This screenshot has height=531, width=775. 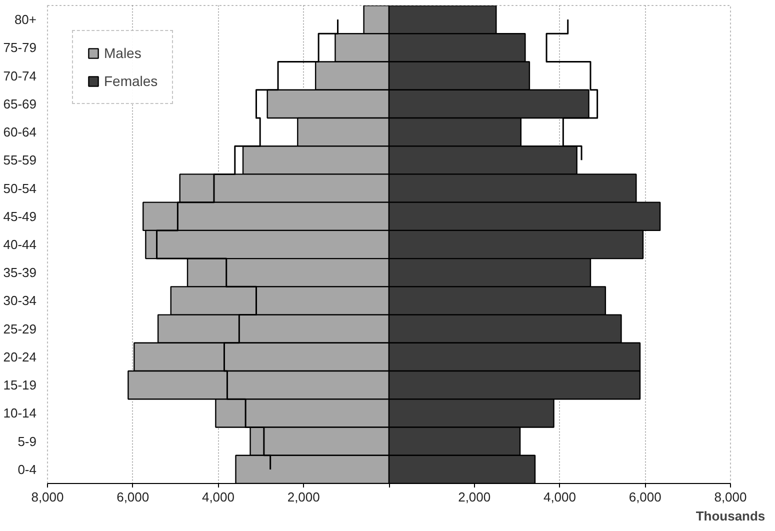 I want to click on y-tick-label: 65-69, so click(x=19, y=104).